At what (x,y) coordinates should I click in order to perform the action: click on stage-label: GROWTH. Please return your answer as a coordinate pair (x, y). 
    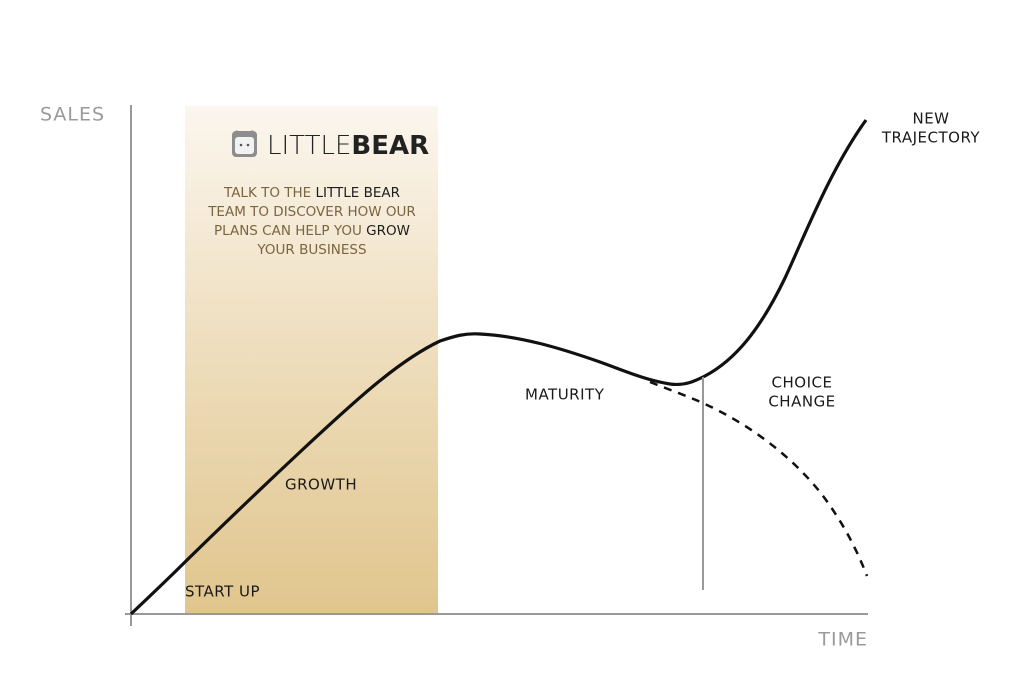
    Looking at the image, I should click on (321, 485).